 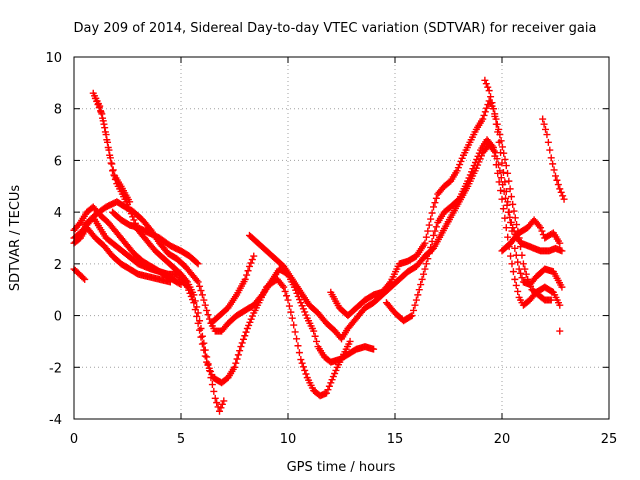 I want to click on y-tick-label: 4, so click(x=58, y=213).